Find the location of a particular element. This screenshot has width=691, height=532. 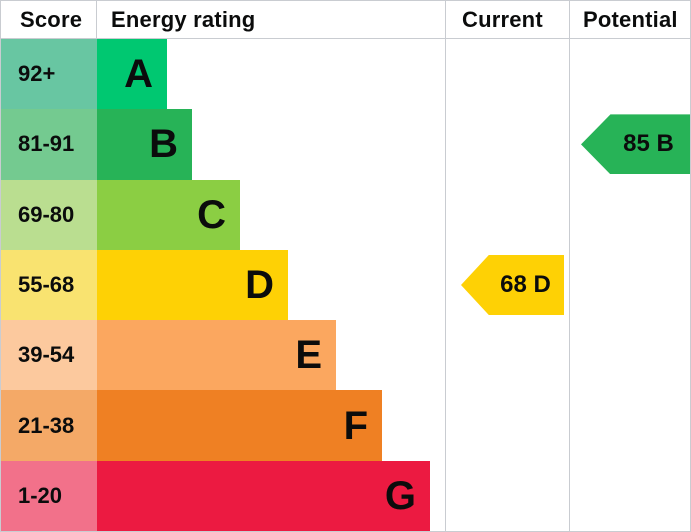

band-letter-e: E is located at coordinates (308, 355).